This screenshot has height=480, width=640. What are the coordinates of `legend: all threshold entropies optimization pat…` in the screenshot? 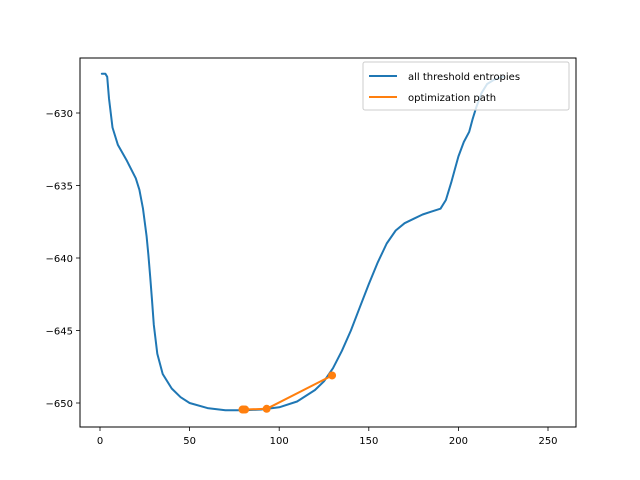 It's located at (466, 86).